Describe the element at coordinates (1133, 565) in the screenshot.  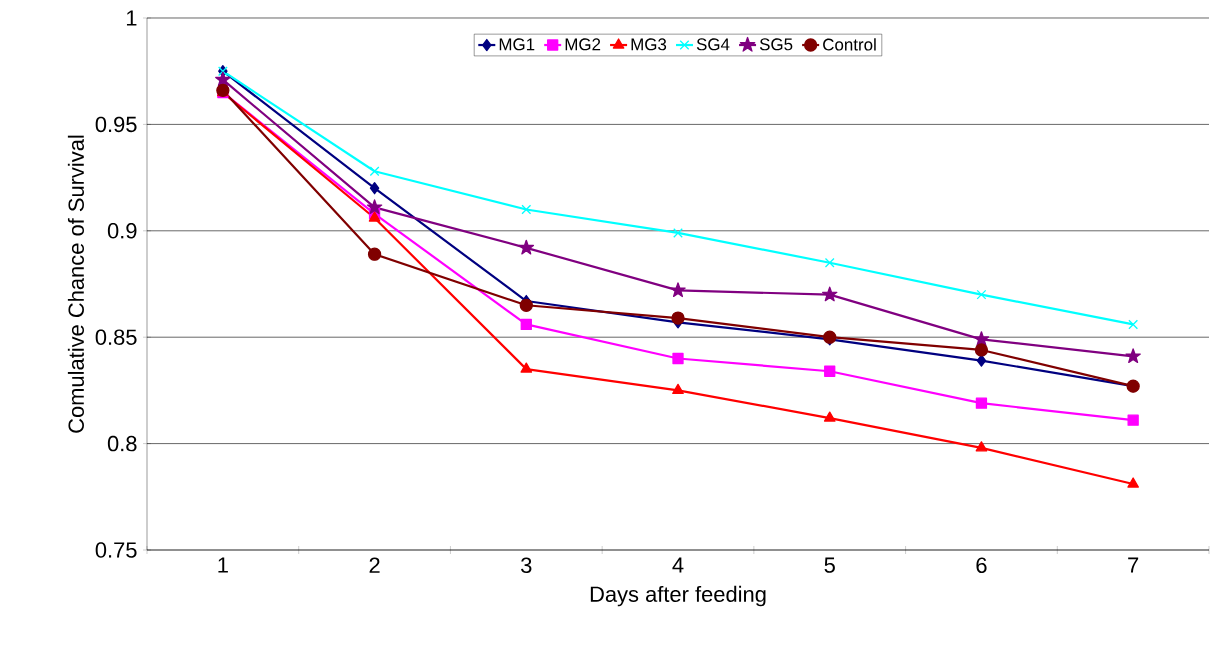
I see `x-tick-label: 7` at that location.